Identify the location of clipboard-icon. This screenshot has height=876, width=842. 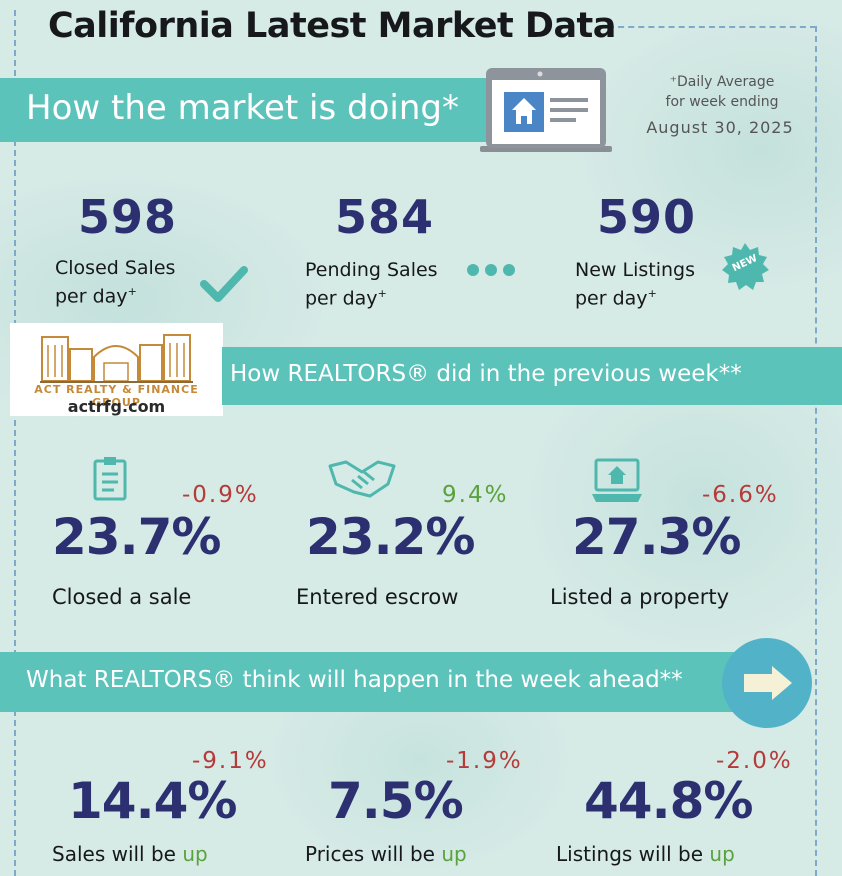
(110, 481).